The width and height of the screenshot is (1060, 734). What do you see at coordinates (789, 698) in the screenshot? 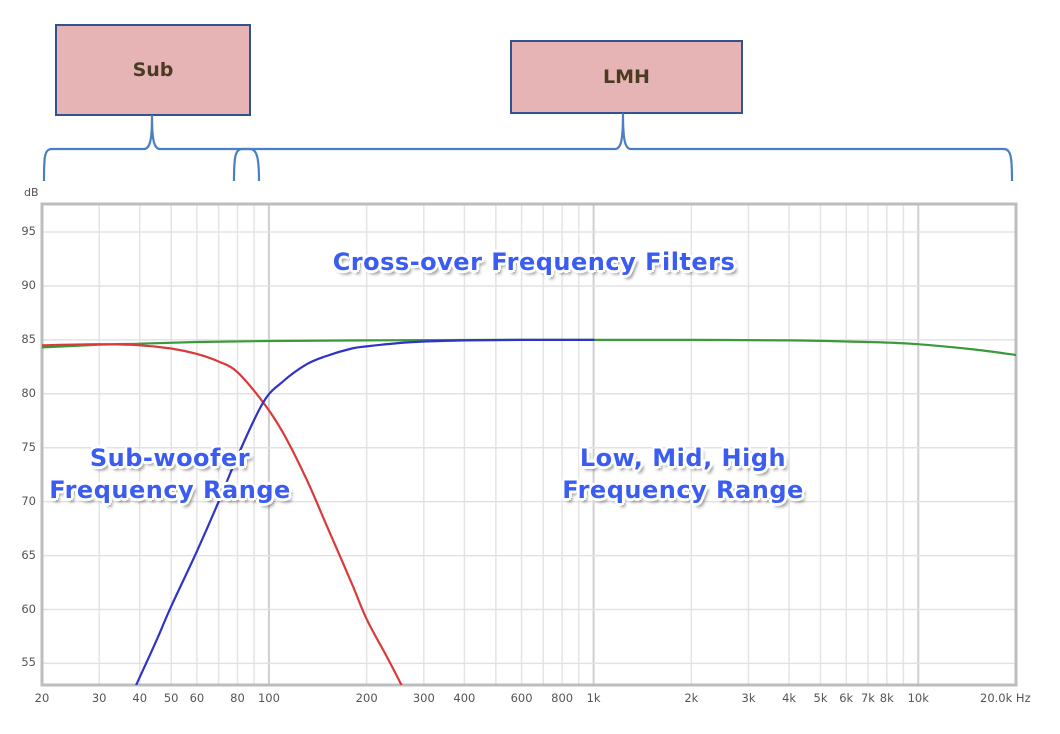
I see `x-tick-label: 4k` at bounding box center [789, 698].